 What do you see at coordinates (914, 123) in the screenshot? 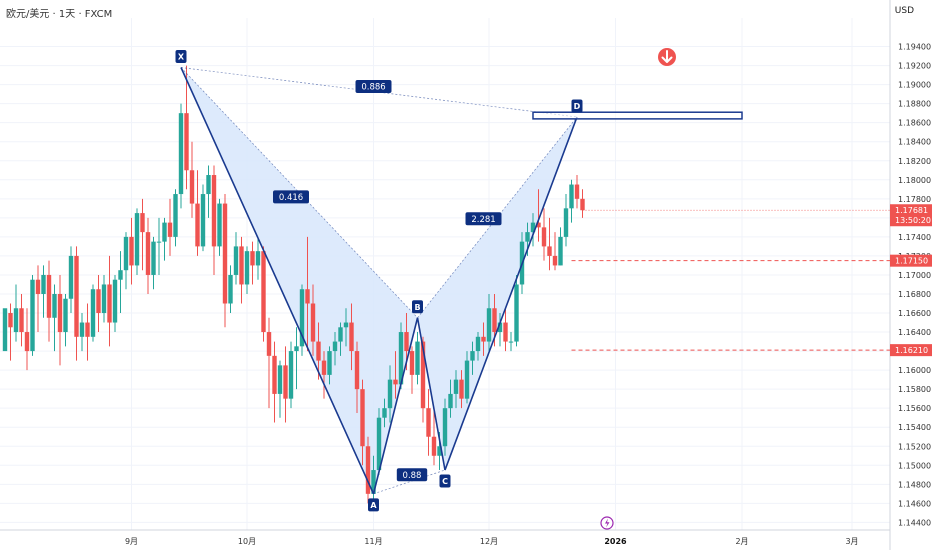
I see `price-tick-label: 1.18600` at bounding box center [914, 123].